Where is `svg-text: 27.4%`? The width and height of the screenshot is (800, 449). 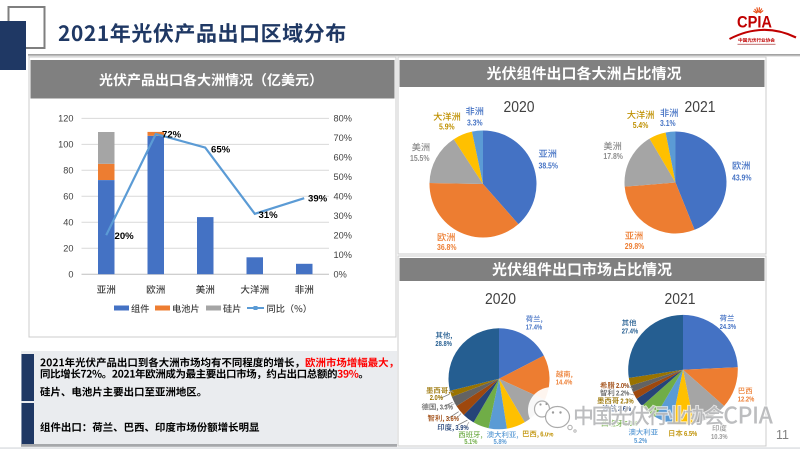
svg-text: 27.4% is located at coordinates (630, 331).